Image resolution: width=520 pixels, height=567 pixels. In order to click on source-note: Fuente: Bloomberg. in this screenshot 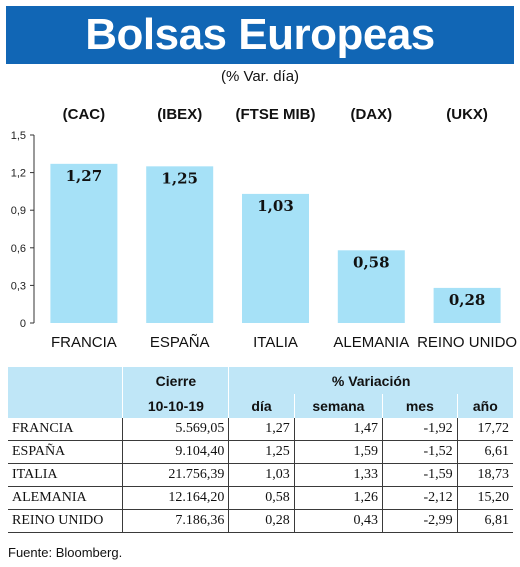, I will do `click(65, 552)`.